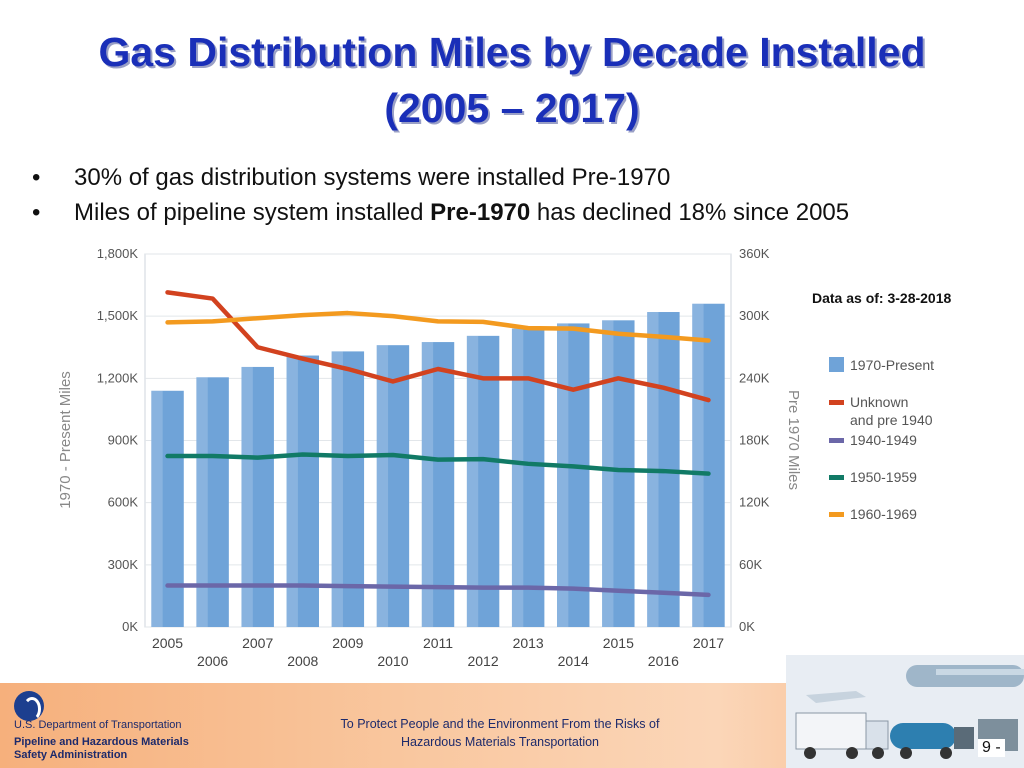 This screenshot has width=1024, height=768. What do you see at coordinates (438, 643) in the screenshot?
I see `x-tick-label: 2011` at bounding box center [438, 643].